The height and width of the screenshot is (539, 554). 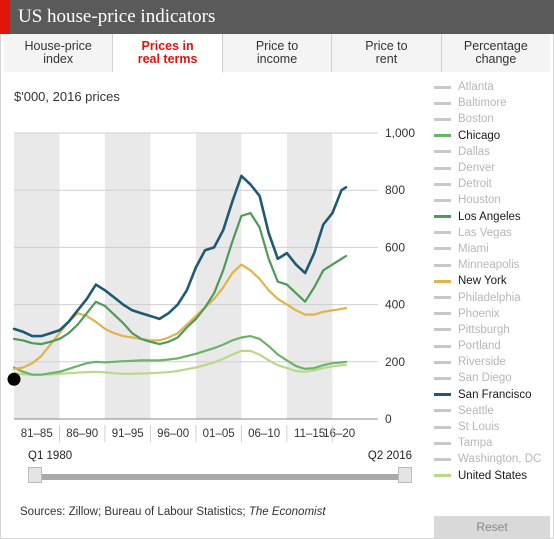 I want to click on legend-item-las-vegas: Las Vegas, so click(x=491, y=233).